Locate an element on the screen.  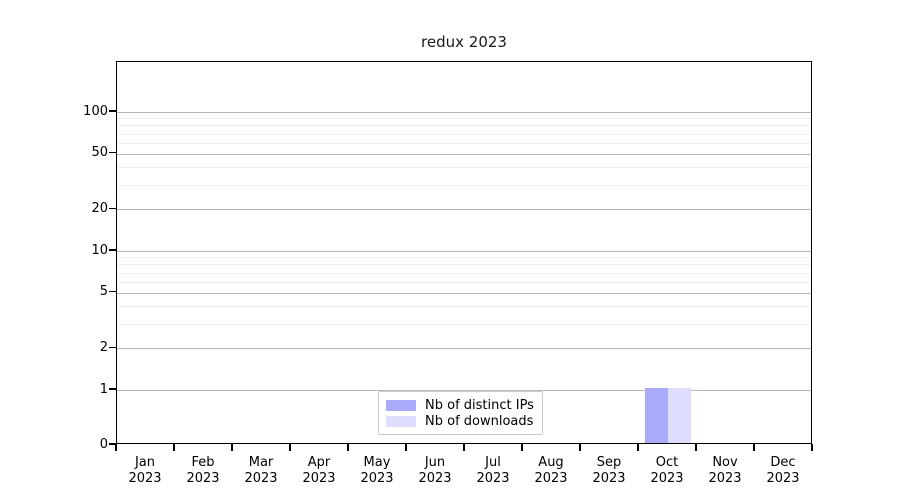
legend-label: Nb of distinct IPs is located at coordinates (479, 405).